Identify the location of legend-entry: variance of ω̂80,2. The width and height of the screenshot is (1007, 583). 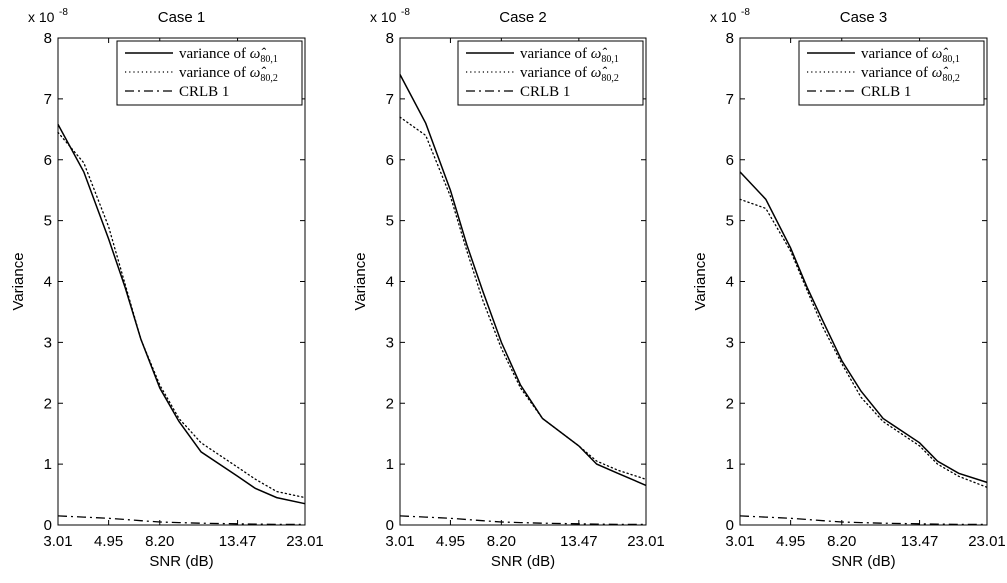
(910, 74).